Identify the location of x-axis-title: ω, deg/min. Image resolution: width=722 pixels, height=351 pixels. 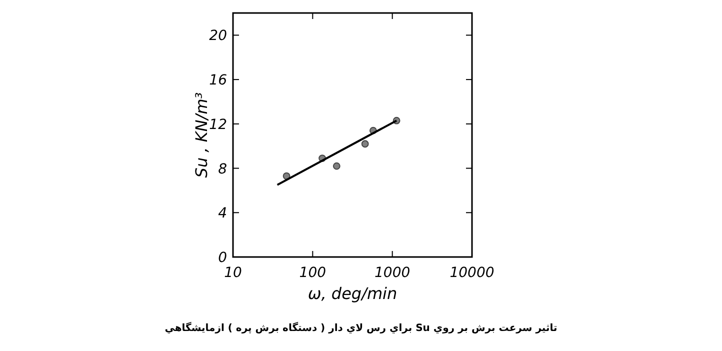
(353, 293).